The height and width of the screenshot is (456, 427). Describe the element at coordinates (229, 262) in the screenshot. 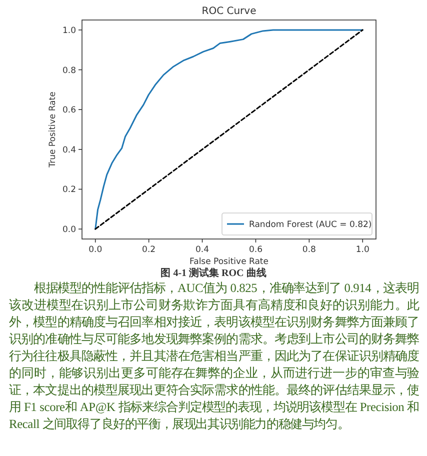

I see `x-axis-title: False Positive Rate` at that location.